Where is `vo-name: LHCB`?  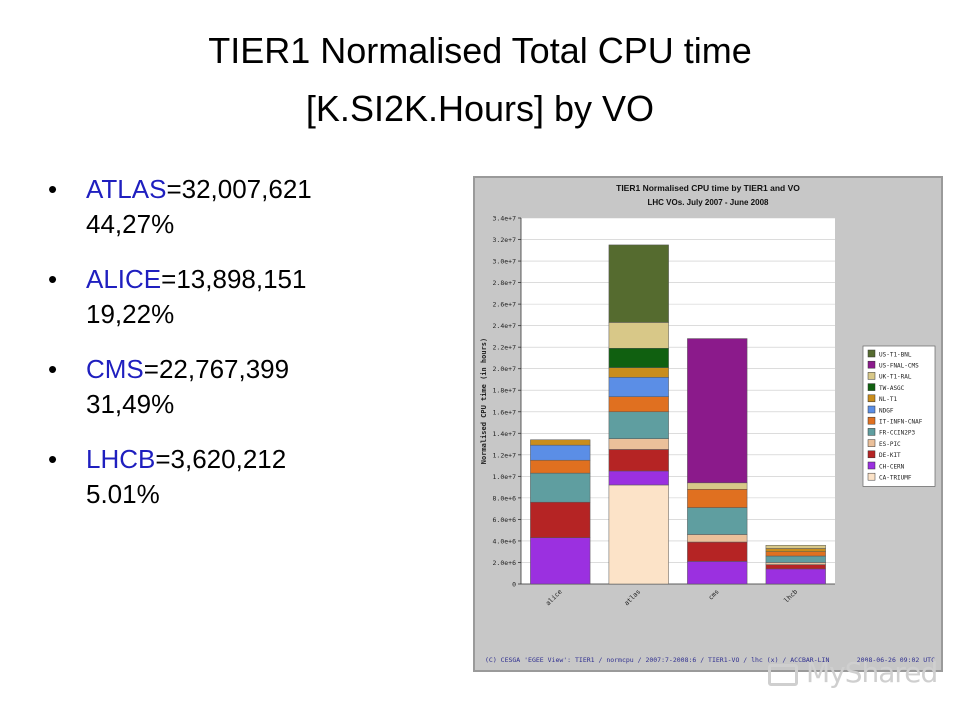
vo-name: LHCB is located at coordinates (121, 459).